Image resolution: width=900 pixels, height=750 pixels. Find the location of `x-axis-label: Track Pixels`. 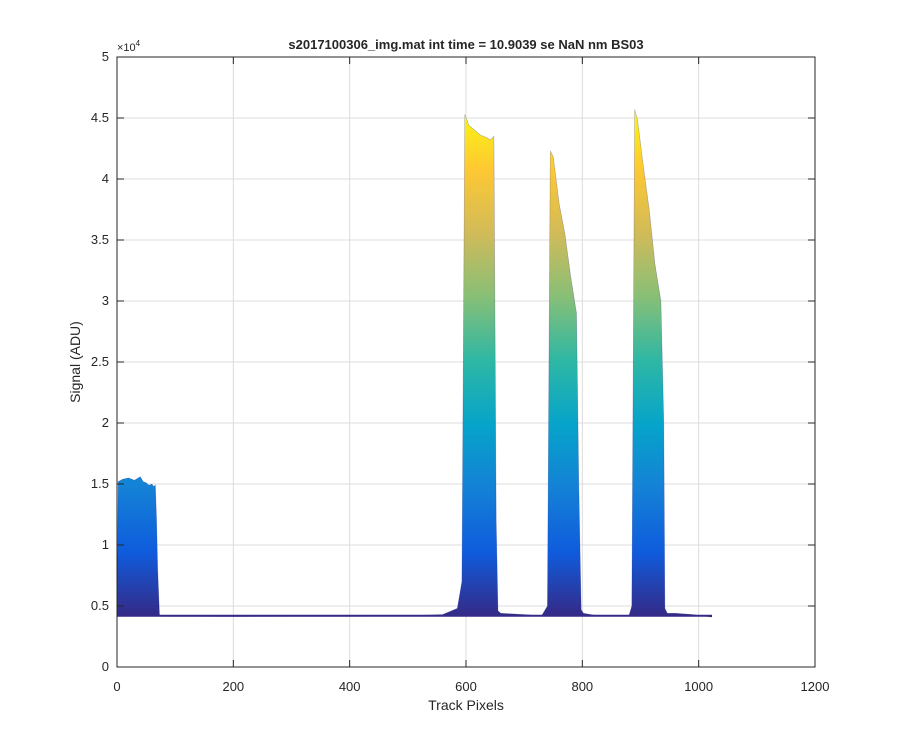

x-axis-label: Track Pixels is located at coordinates (466, 705).